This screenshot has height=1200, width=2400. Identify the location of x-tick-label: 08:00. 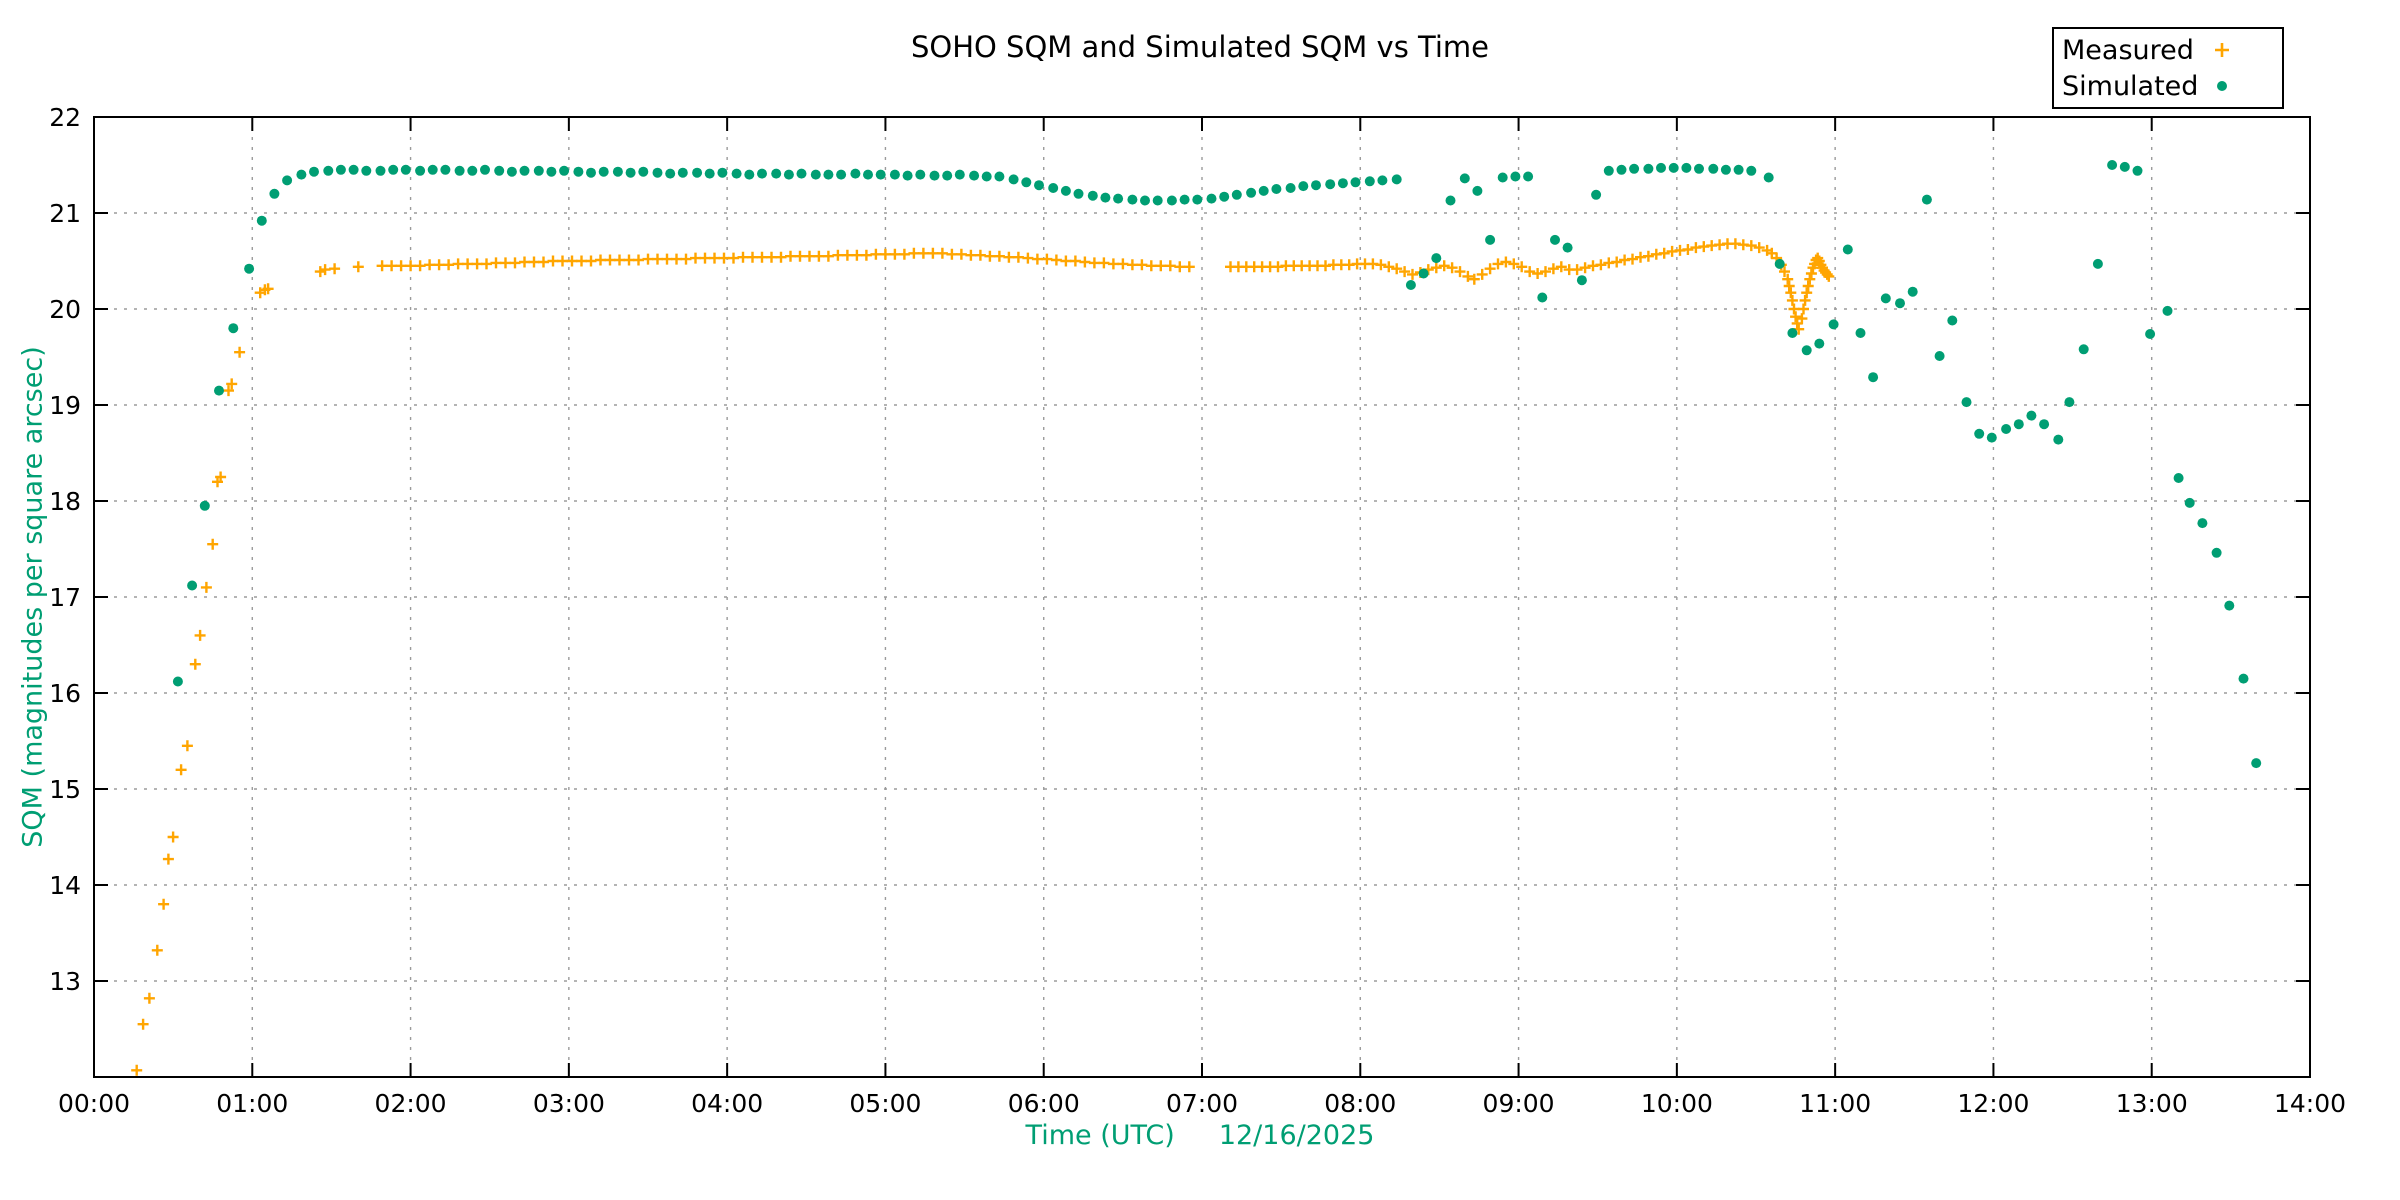
(1360, 1103).